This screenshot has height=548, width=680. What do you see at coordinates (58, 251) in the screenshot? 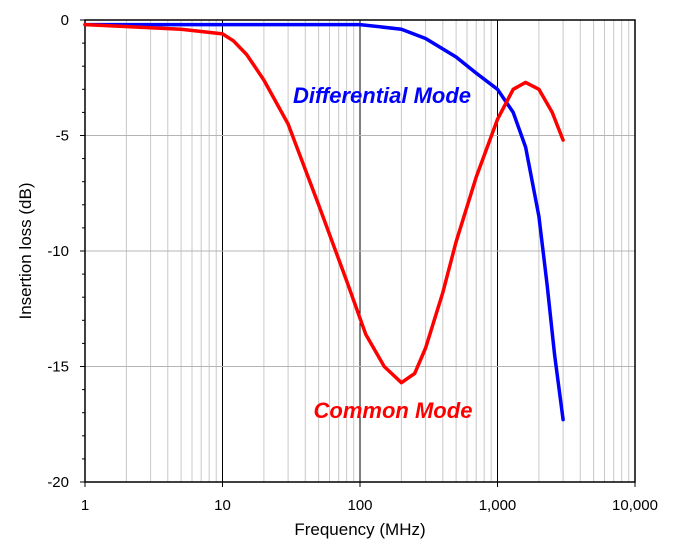
I see `y-tick-label: -10` at bounding box center [58, 251].